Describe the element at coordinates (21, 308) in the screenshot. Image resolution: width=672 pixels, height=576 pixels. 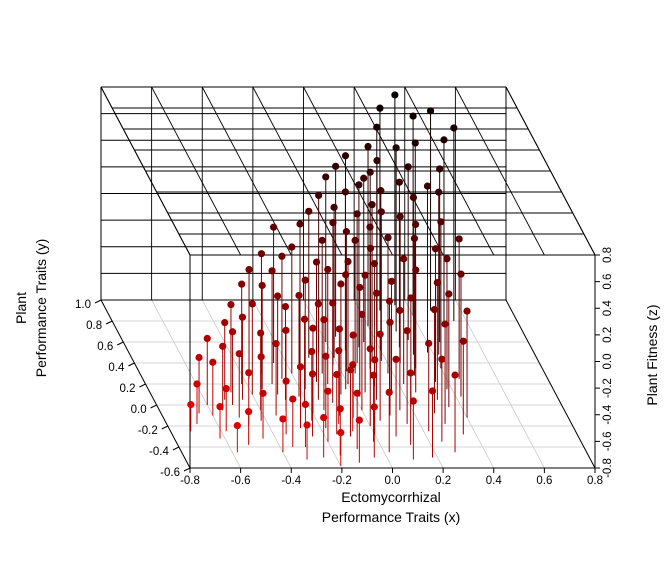
I see `y-axis-title-line1: Plant` at that location.